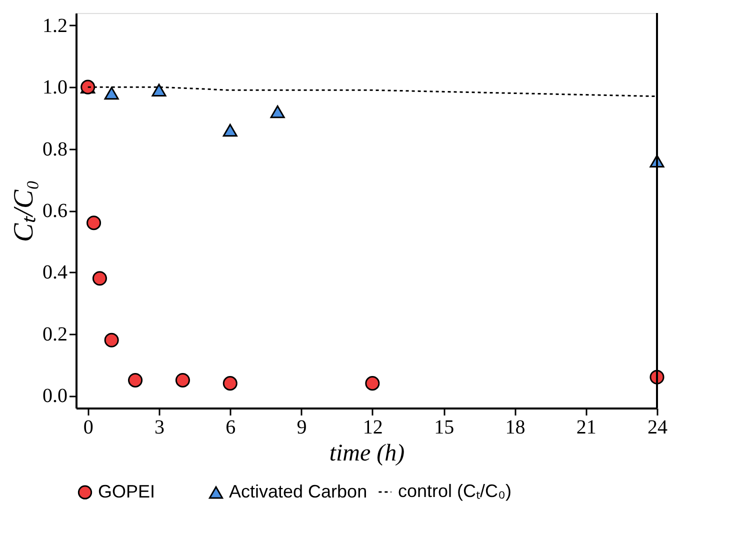  I want to click on x-tick-label: 9, so click(301, 427).